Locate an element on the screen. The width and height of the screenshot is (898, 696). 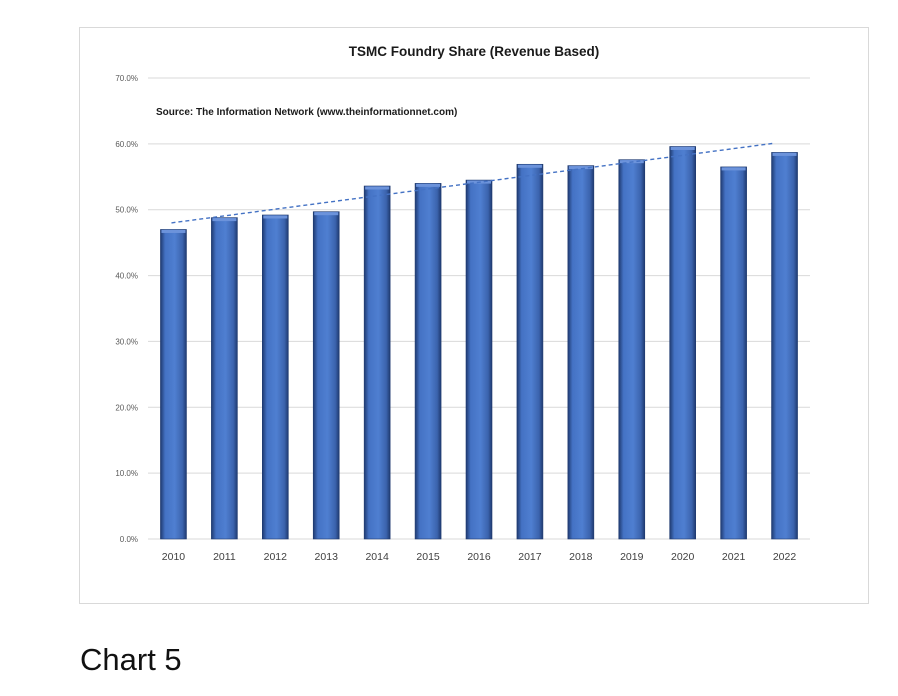
chart-title: TSMC Foundry Share (Revenue Based) is located at coordinates (474, 51).